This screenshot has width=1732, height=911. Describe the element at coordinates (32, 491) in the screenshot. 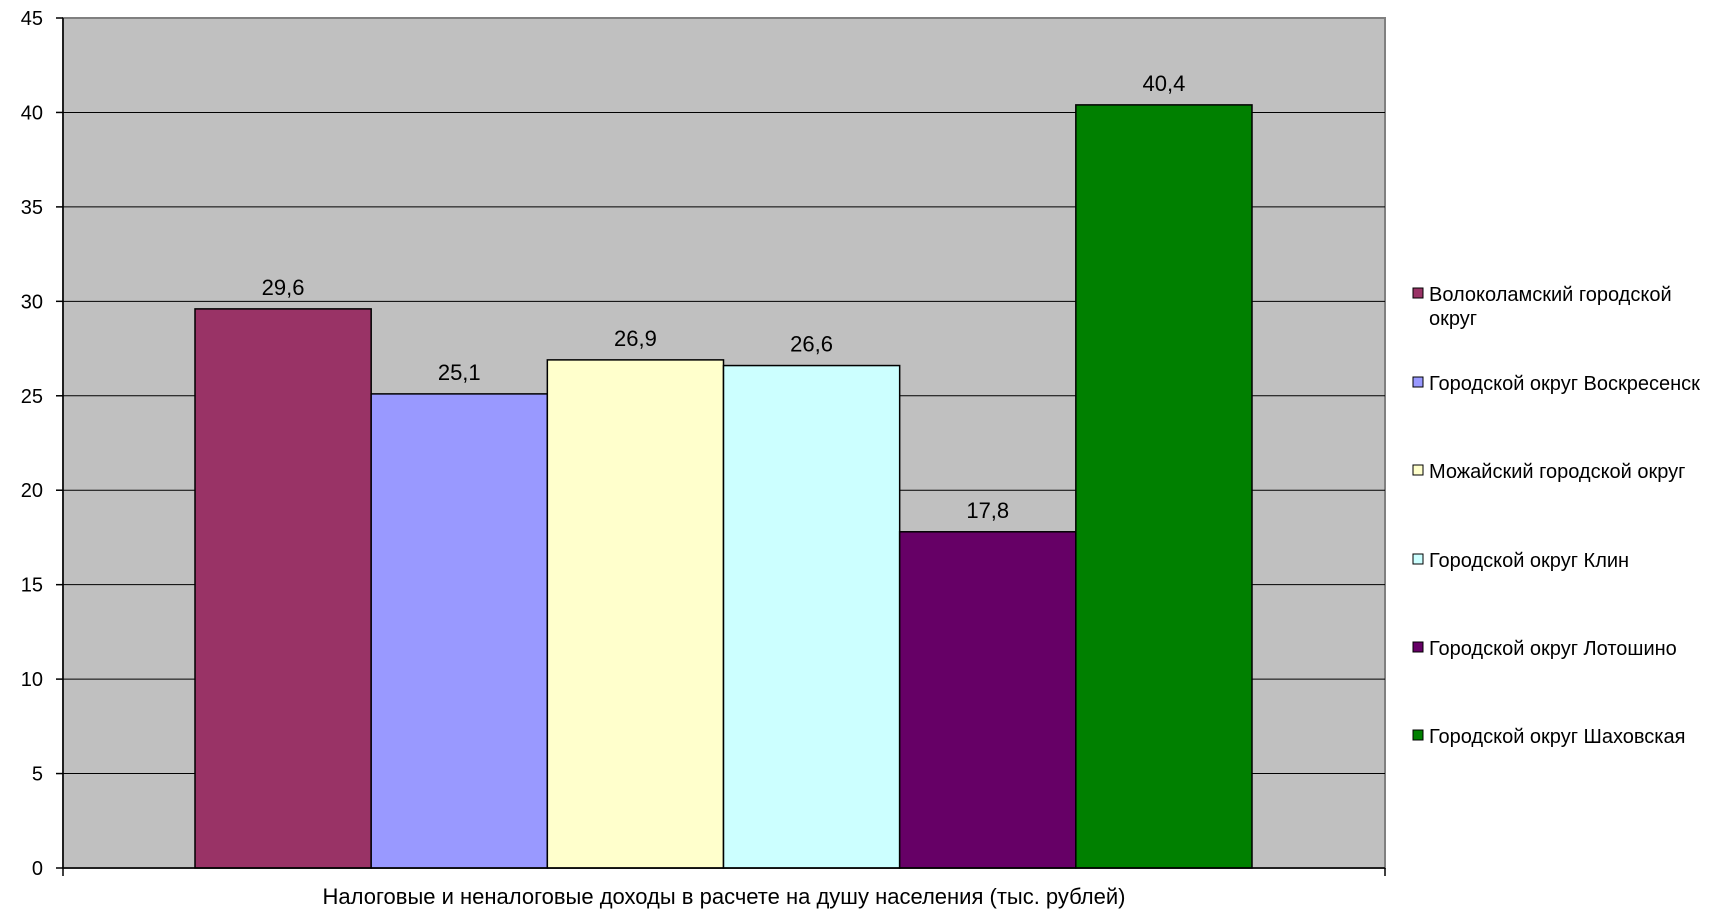

I see `y-tick-label: 20` at that location.